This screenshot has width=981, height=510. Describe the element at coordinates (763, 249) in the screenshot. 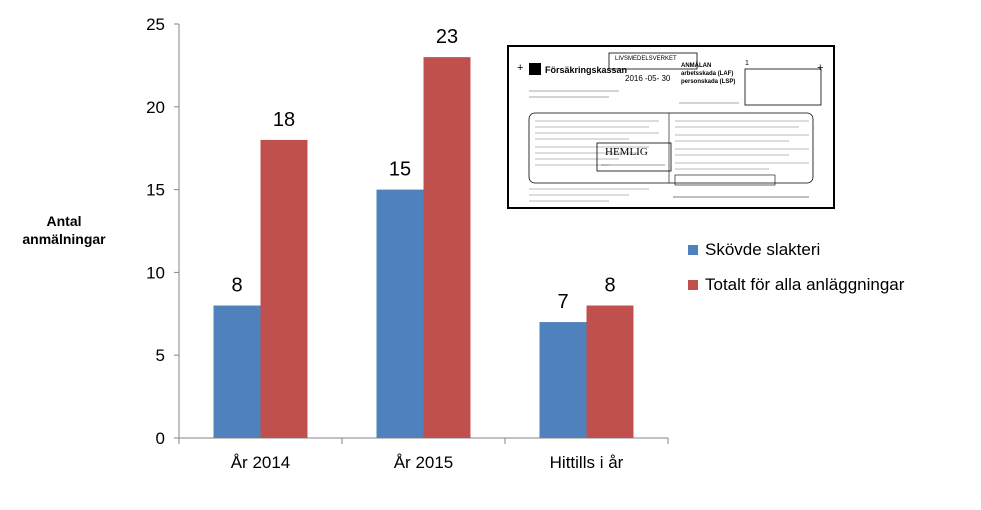

I see `legend-label-skovde: Skövde slakteri` at that location.